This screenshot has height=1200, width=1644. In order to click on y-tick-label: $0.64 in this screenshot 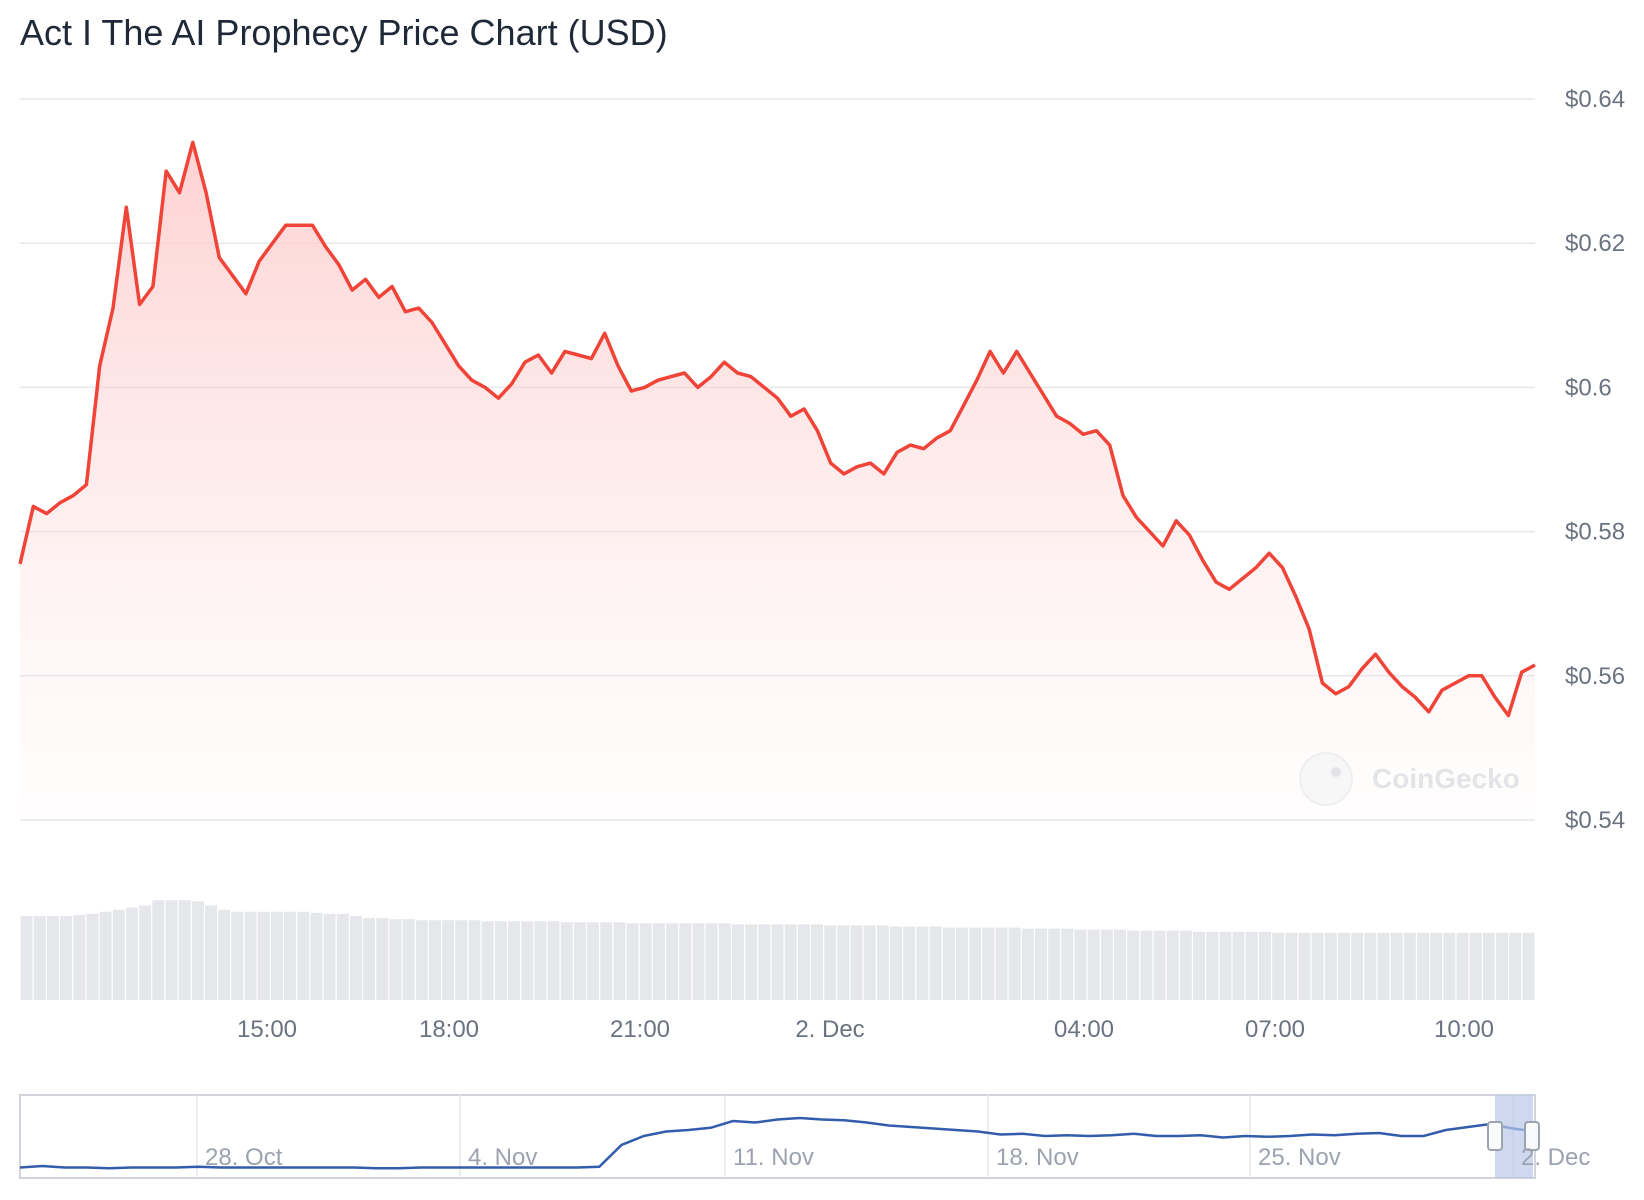, I will do `click(1595, 99)`.